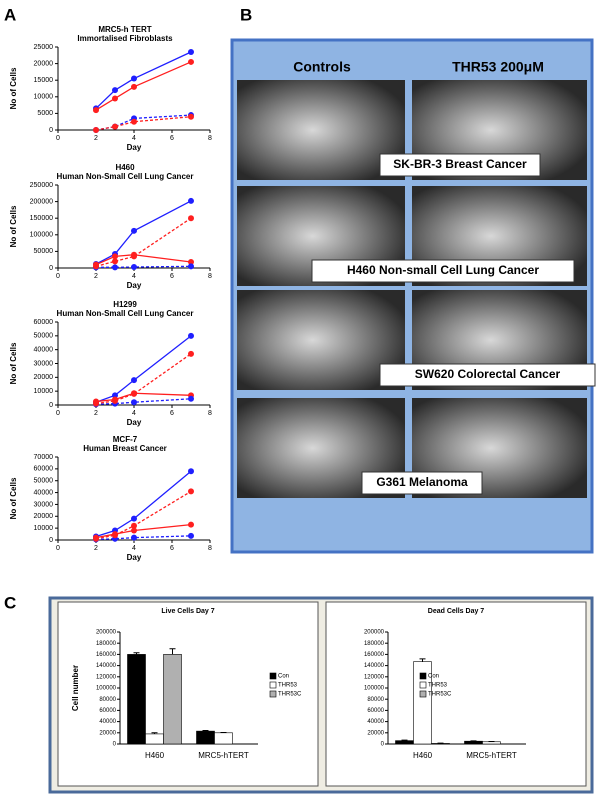 The image size is (600, 798). I want to click on y-tick-label: 15000, so click(44, 80).